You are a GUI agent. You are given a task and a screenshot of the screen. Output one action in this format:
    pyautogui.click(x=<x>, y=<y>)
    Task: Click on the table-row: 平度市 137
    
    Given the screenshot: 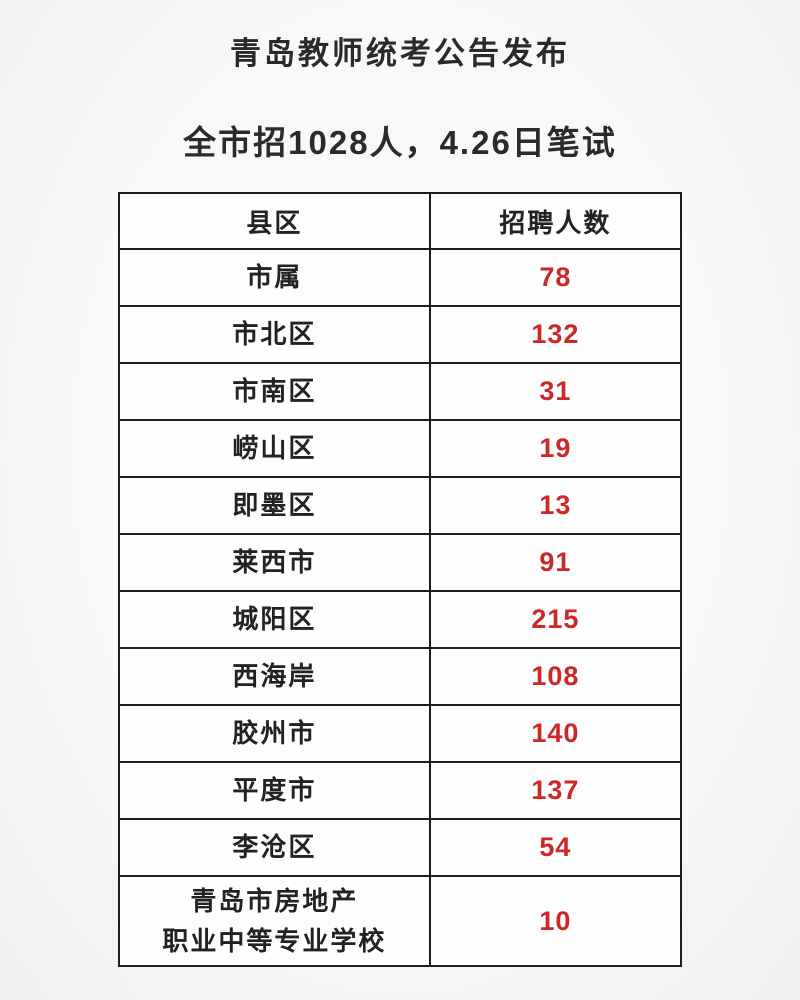 What is the action you would take?
    pyautogui.click(x=400, y=790)
    